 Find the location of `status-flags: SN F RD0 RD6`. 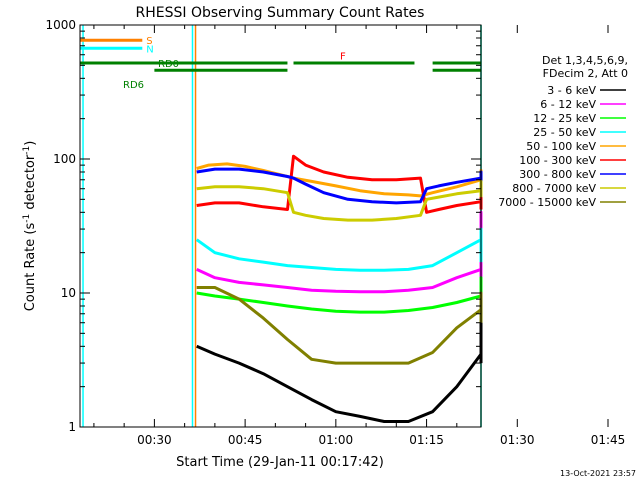

status-flags: SN F RD0 RD6 is located at coordinates (280, 63).